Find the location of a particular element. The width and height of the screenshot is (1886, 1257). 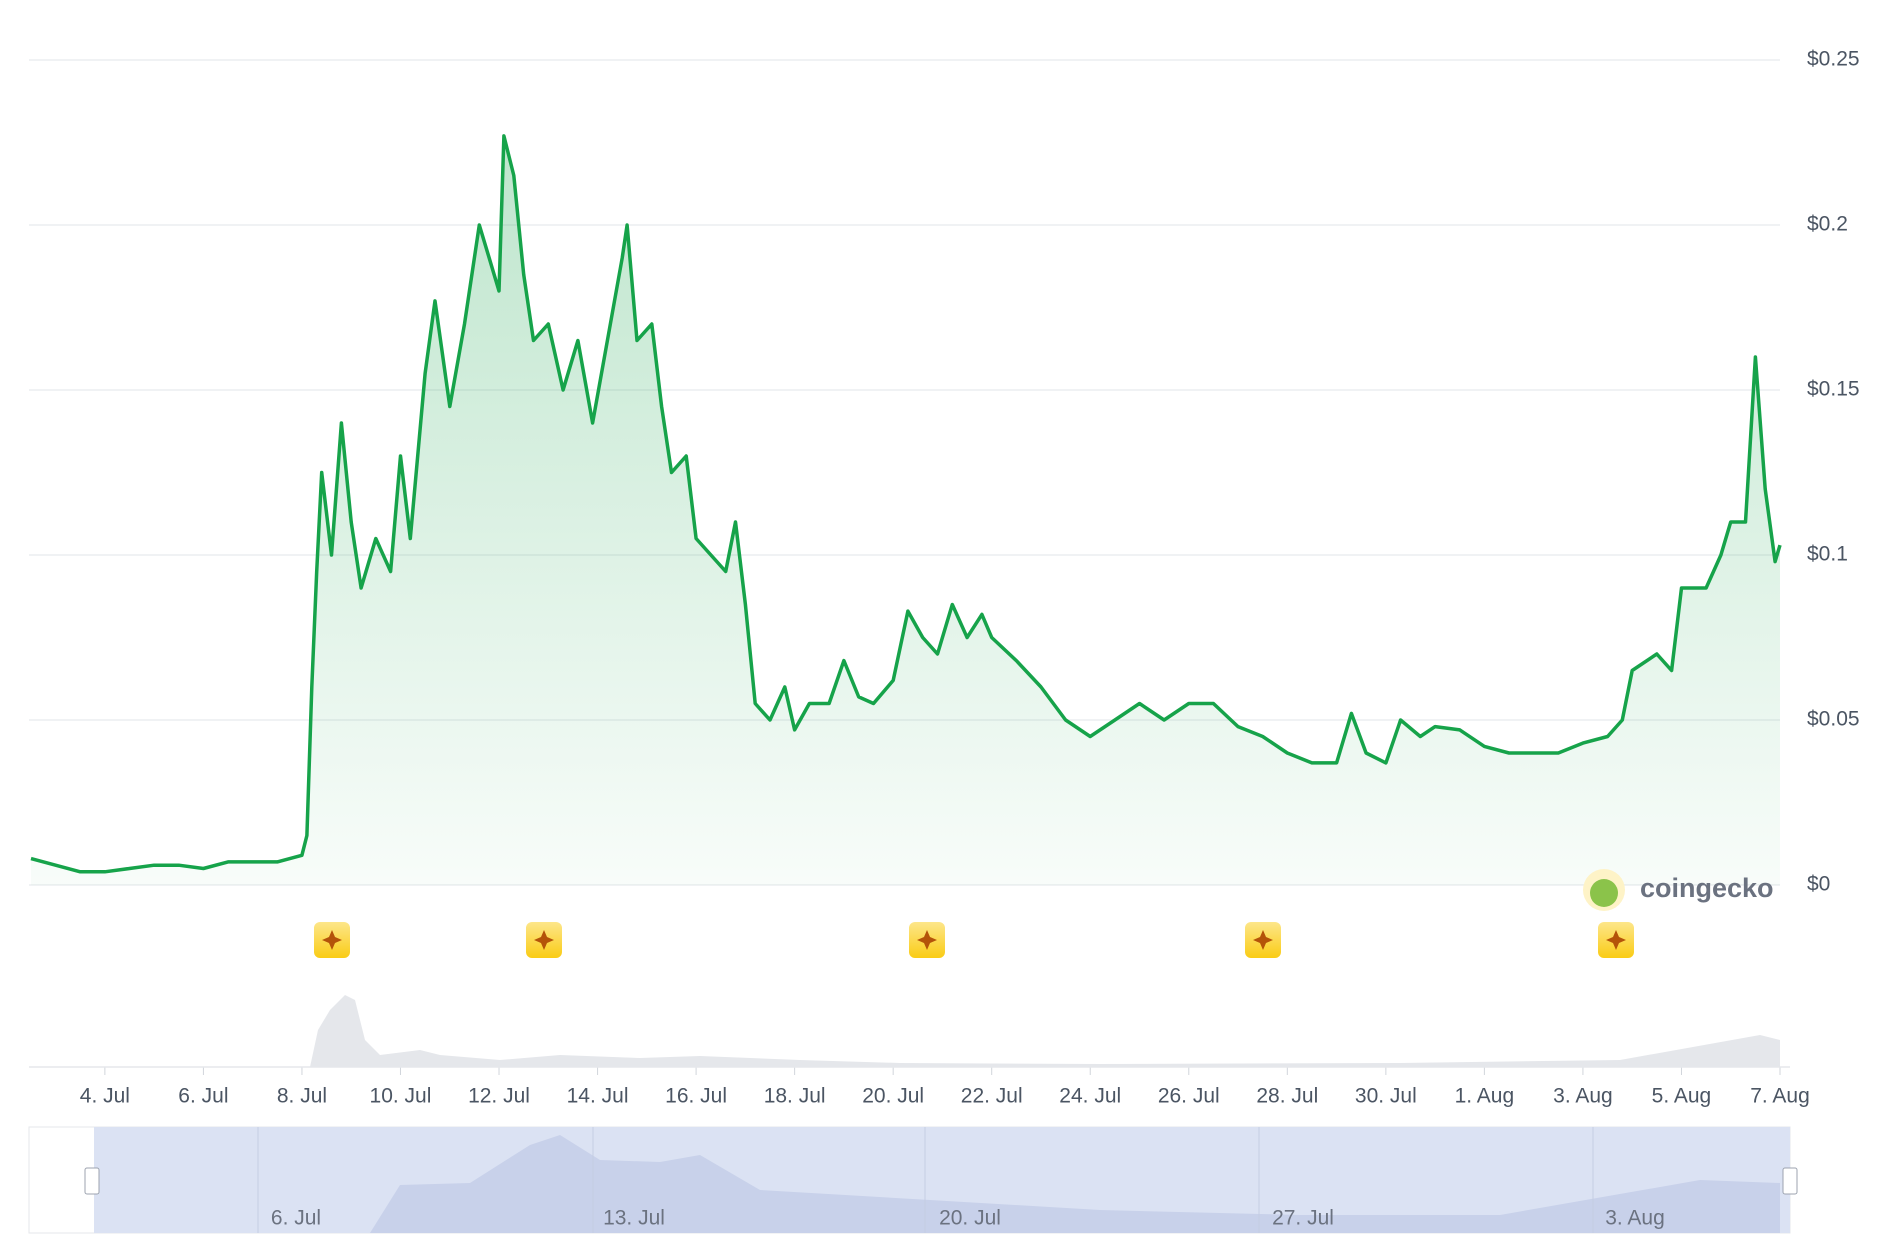

y-tick-label: $0 is located at coordinates (1818, 884).